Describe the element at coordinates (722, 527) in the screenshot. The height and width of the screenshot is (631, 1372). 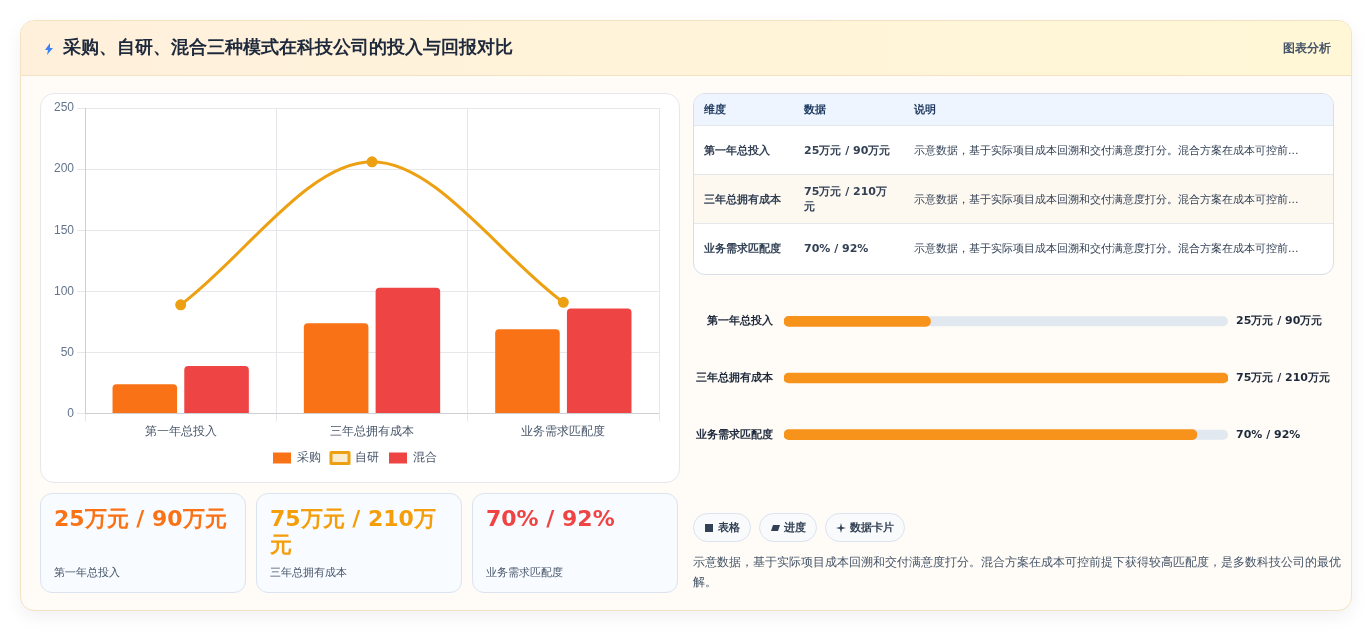
I see `category-label: 表格` at that location.